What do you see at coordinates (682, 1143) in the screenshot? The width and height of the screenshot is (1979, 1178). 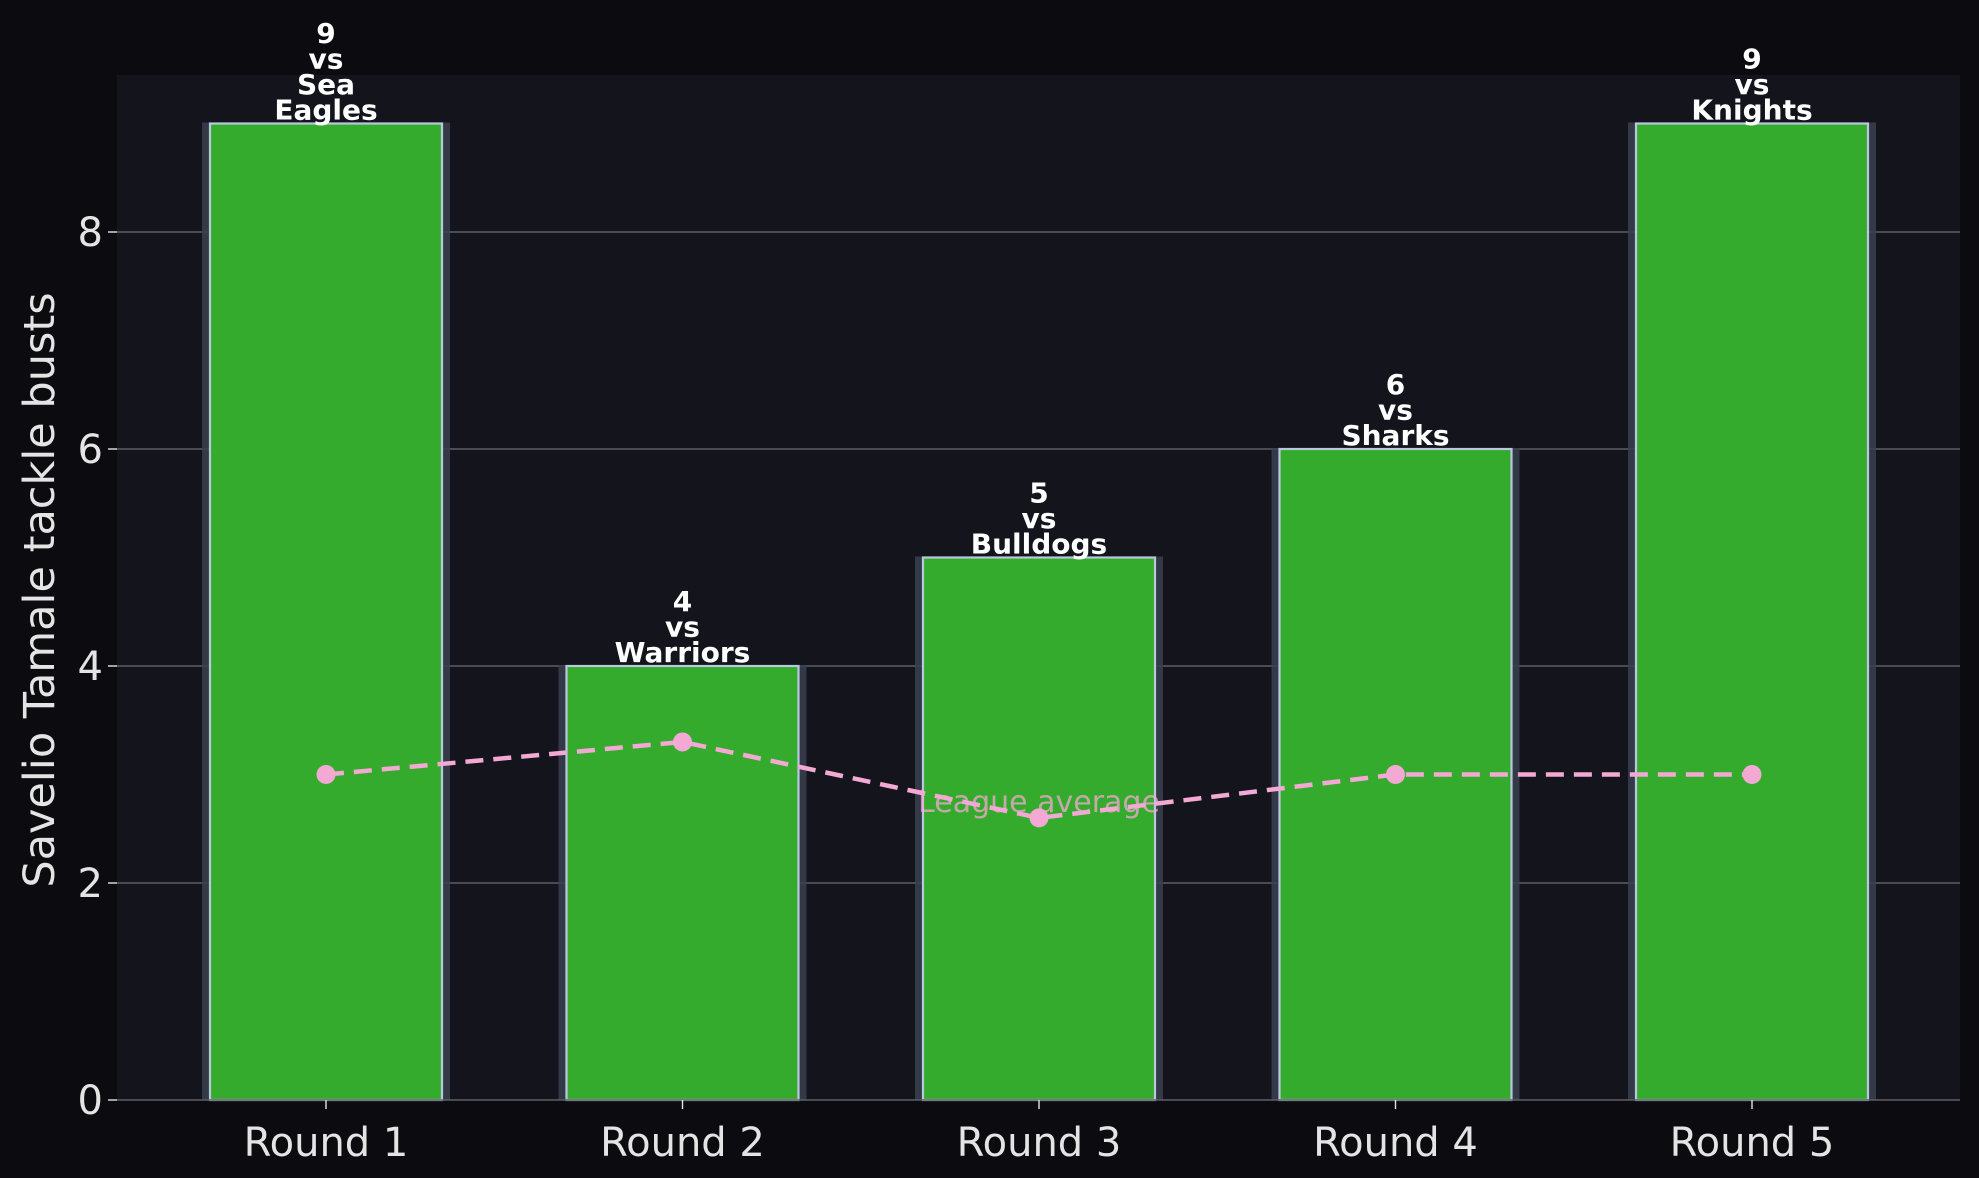 I see `x-tick-label: Round 2` at bounding box center [682, 1143].